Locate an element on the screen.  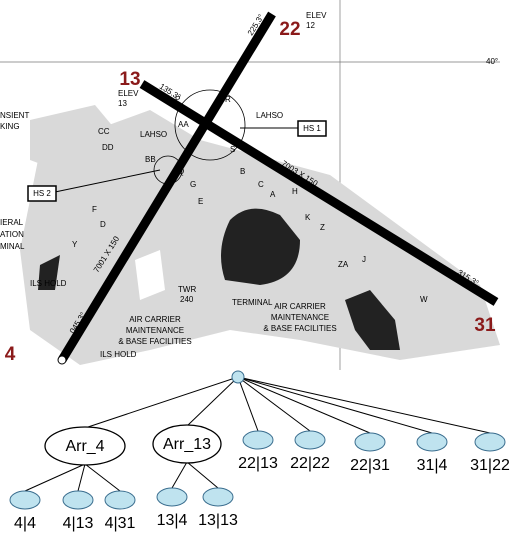
area-label: IERAL is located at coordinates (12, 222).